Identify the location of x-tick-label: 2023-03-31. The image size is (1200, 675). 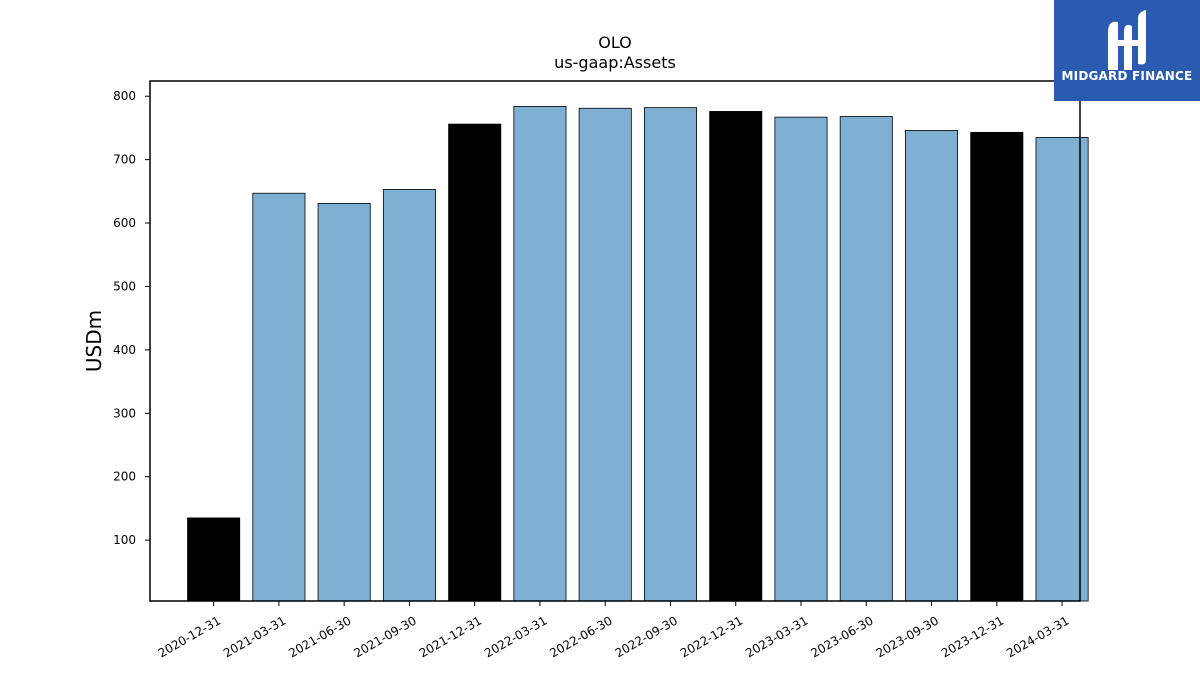
(776, 636).